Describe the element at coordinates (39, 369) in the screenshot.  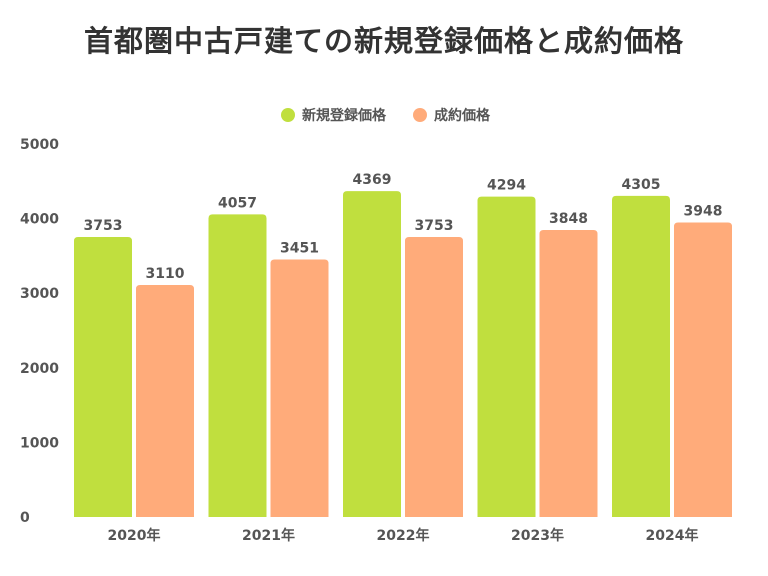
I see `y-tick-label: 2000` at that location.